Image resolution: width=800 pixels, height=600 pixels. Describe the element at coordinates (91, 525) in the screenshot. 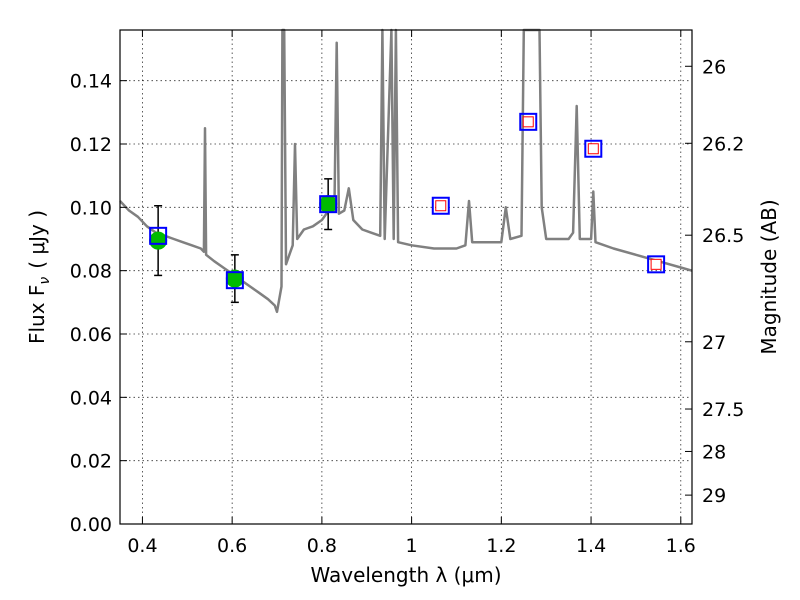

I see `y-tick-label: 0.00` at that location.